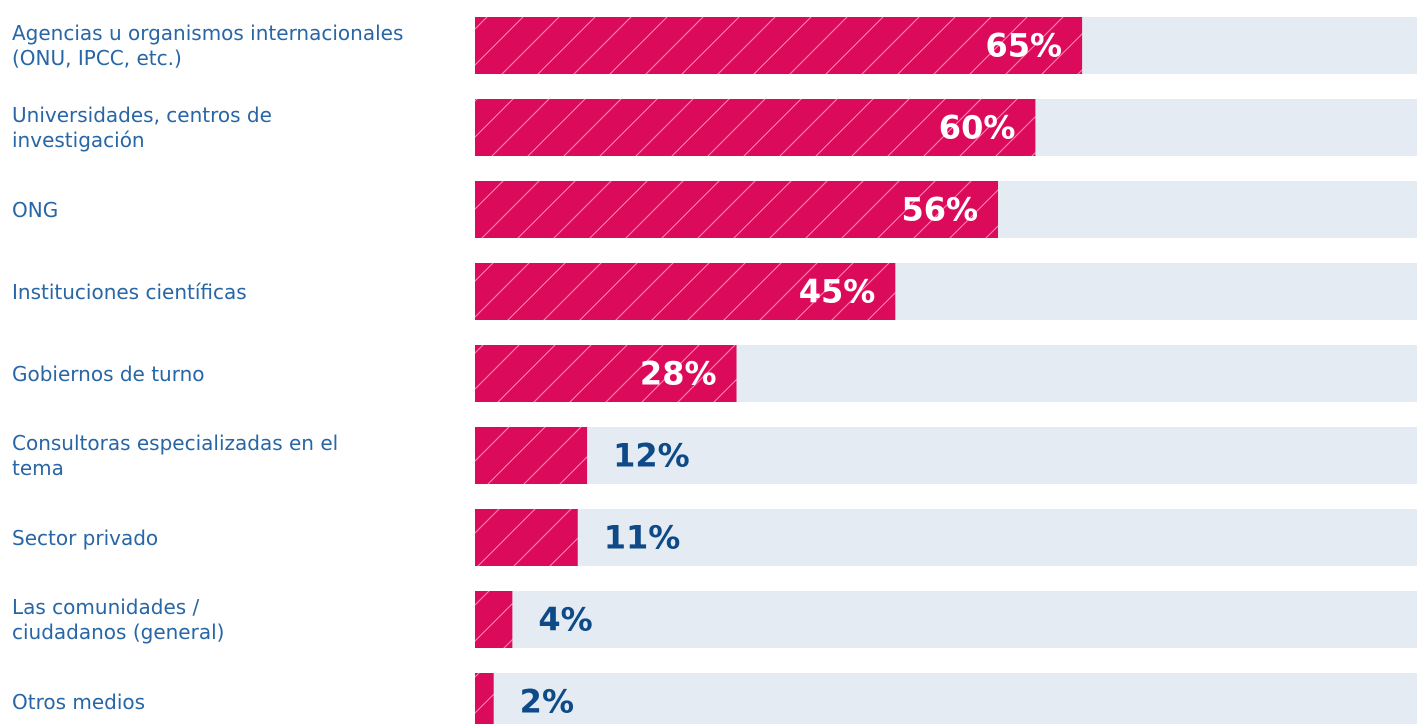 The height and width of the screenshot is (724, 1417). Describe the element at coordinates (108, 373) in the screenshot. I see `category-label: Gobiernos de turno` at that location.